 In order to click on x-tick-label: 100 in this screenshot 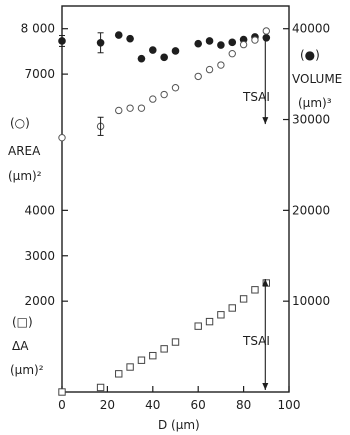, I will do `click(289, 405)`.